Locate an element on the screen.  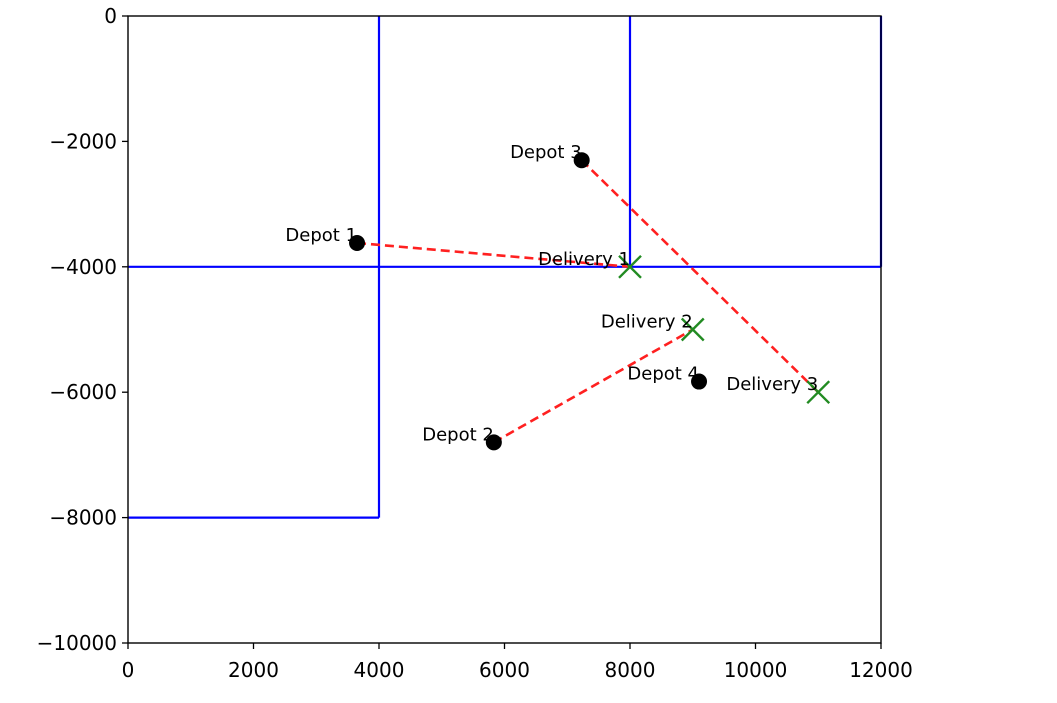
y-tick-label: 0 is located at coordinates (110, 16).